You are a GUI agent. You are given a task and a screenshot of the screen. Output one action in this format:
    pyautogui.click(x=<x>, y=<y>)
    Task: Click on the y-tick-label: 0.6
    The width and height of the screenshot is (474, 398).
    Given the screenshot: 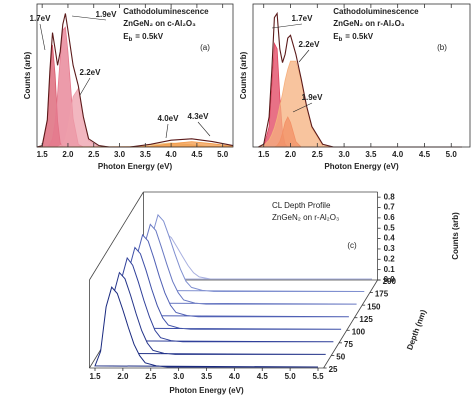 What is the action you would take?
    pyautogui.click(x=390, y=217)
    